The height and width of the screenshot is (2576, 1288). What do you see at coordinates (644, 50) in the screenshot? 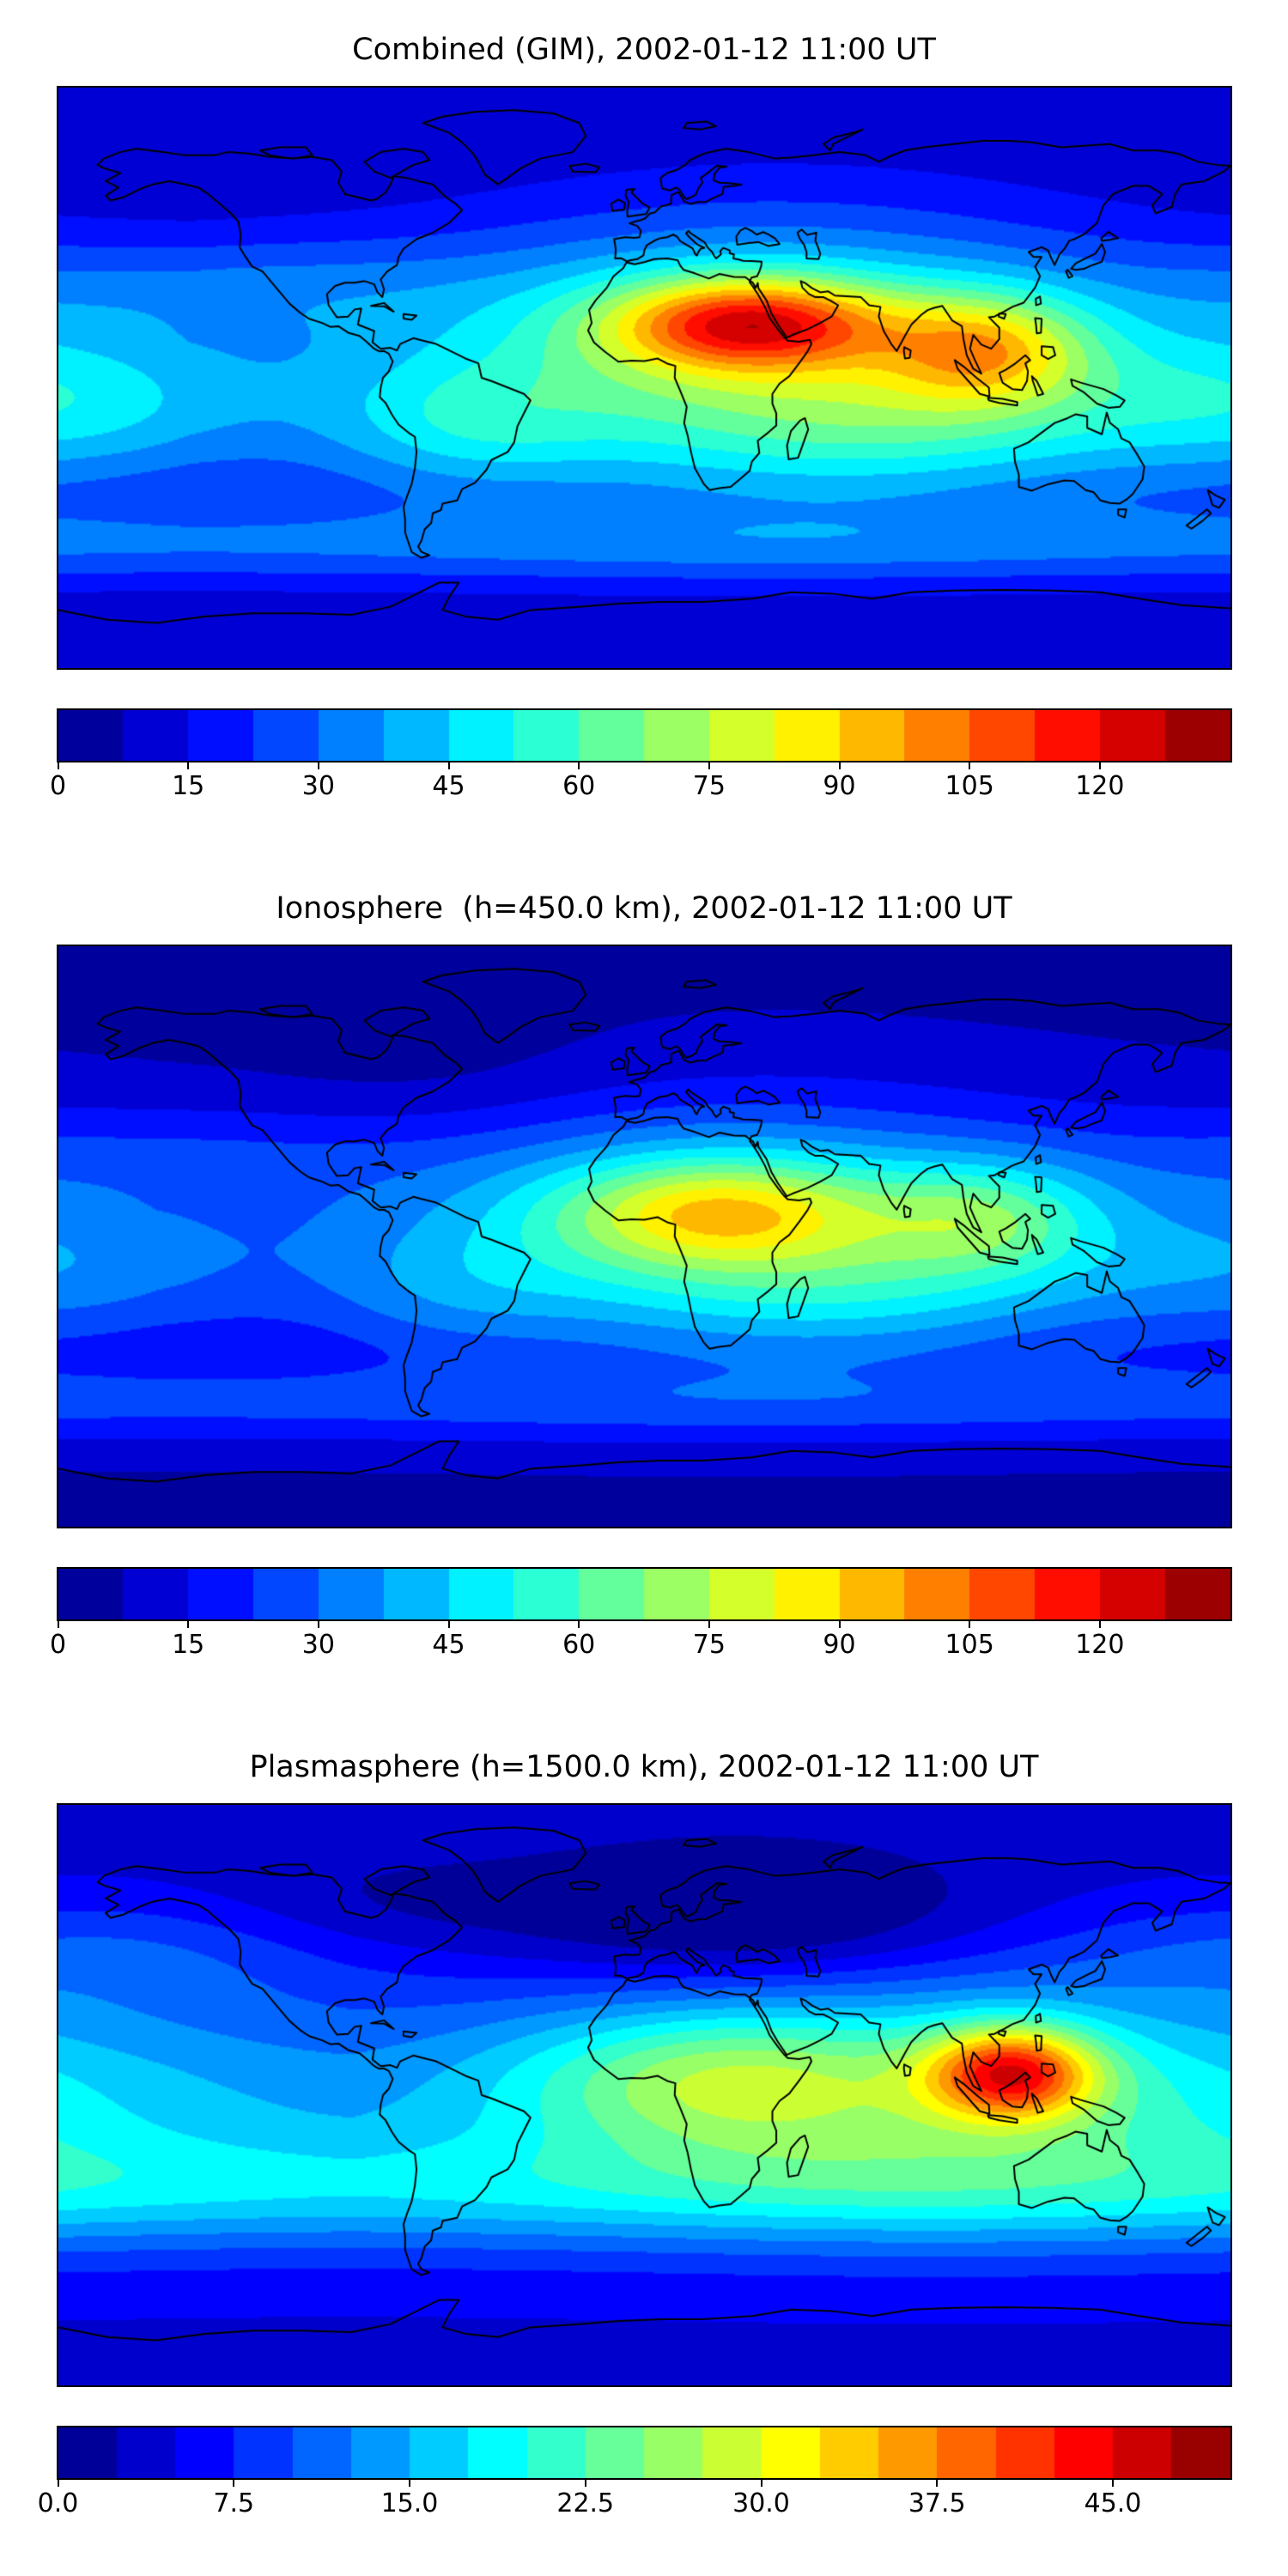
I see `panel-title-combined: Combined (GIM), 2002-01-12 11:00 UT` at bounding box center [644, 50].